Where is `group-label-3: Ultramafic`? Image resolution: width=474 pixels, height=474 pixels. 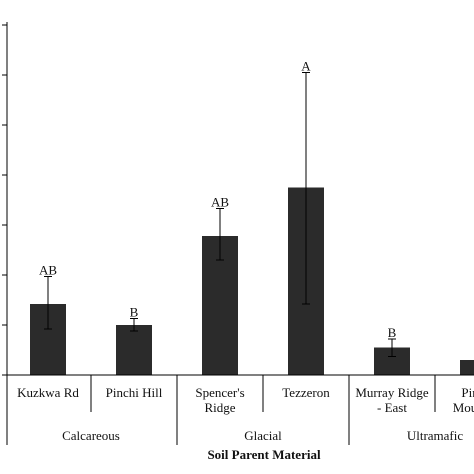
group-label-3: Ultramafic is located at coordinates (435, 435).